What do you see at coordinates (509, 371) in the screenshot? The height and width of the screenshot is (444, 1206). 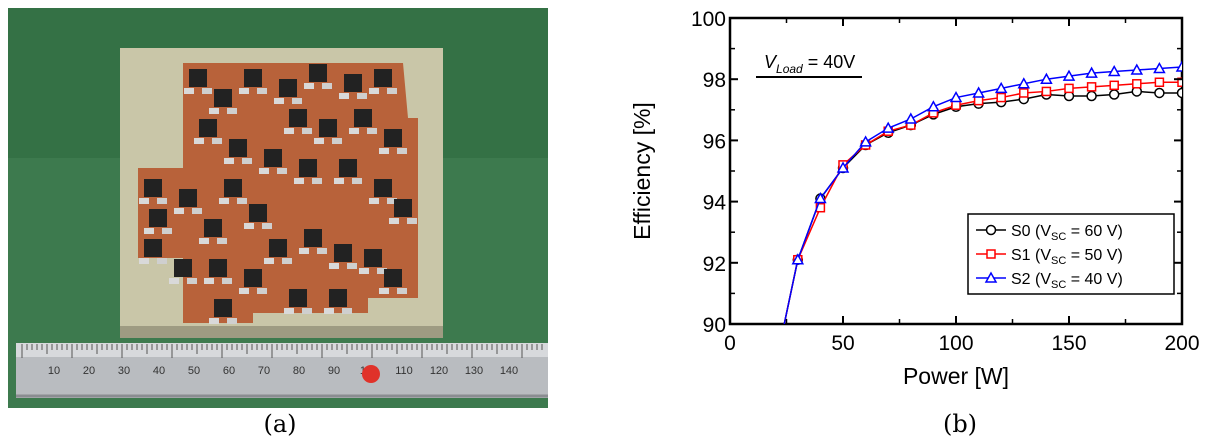 I see `ruler-label: 140` at bounding box center [509, 371].